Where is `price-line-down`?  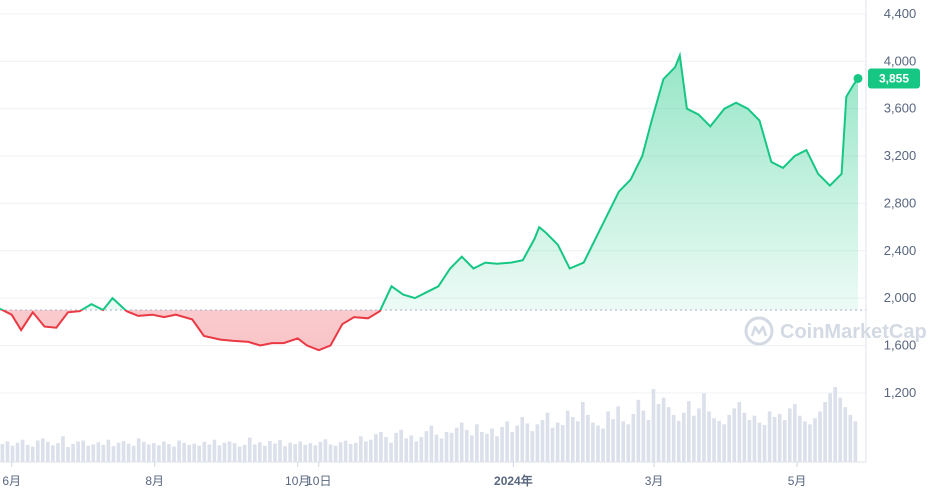
price-line-down is located at coordinates (191, 330).